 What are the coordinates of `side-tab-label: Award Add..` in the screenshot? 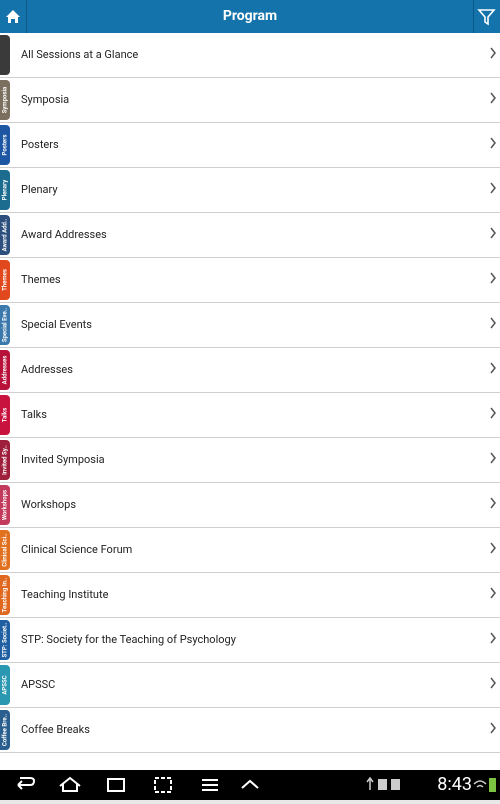 It's located at (5, 235).